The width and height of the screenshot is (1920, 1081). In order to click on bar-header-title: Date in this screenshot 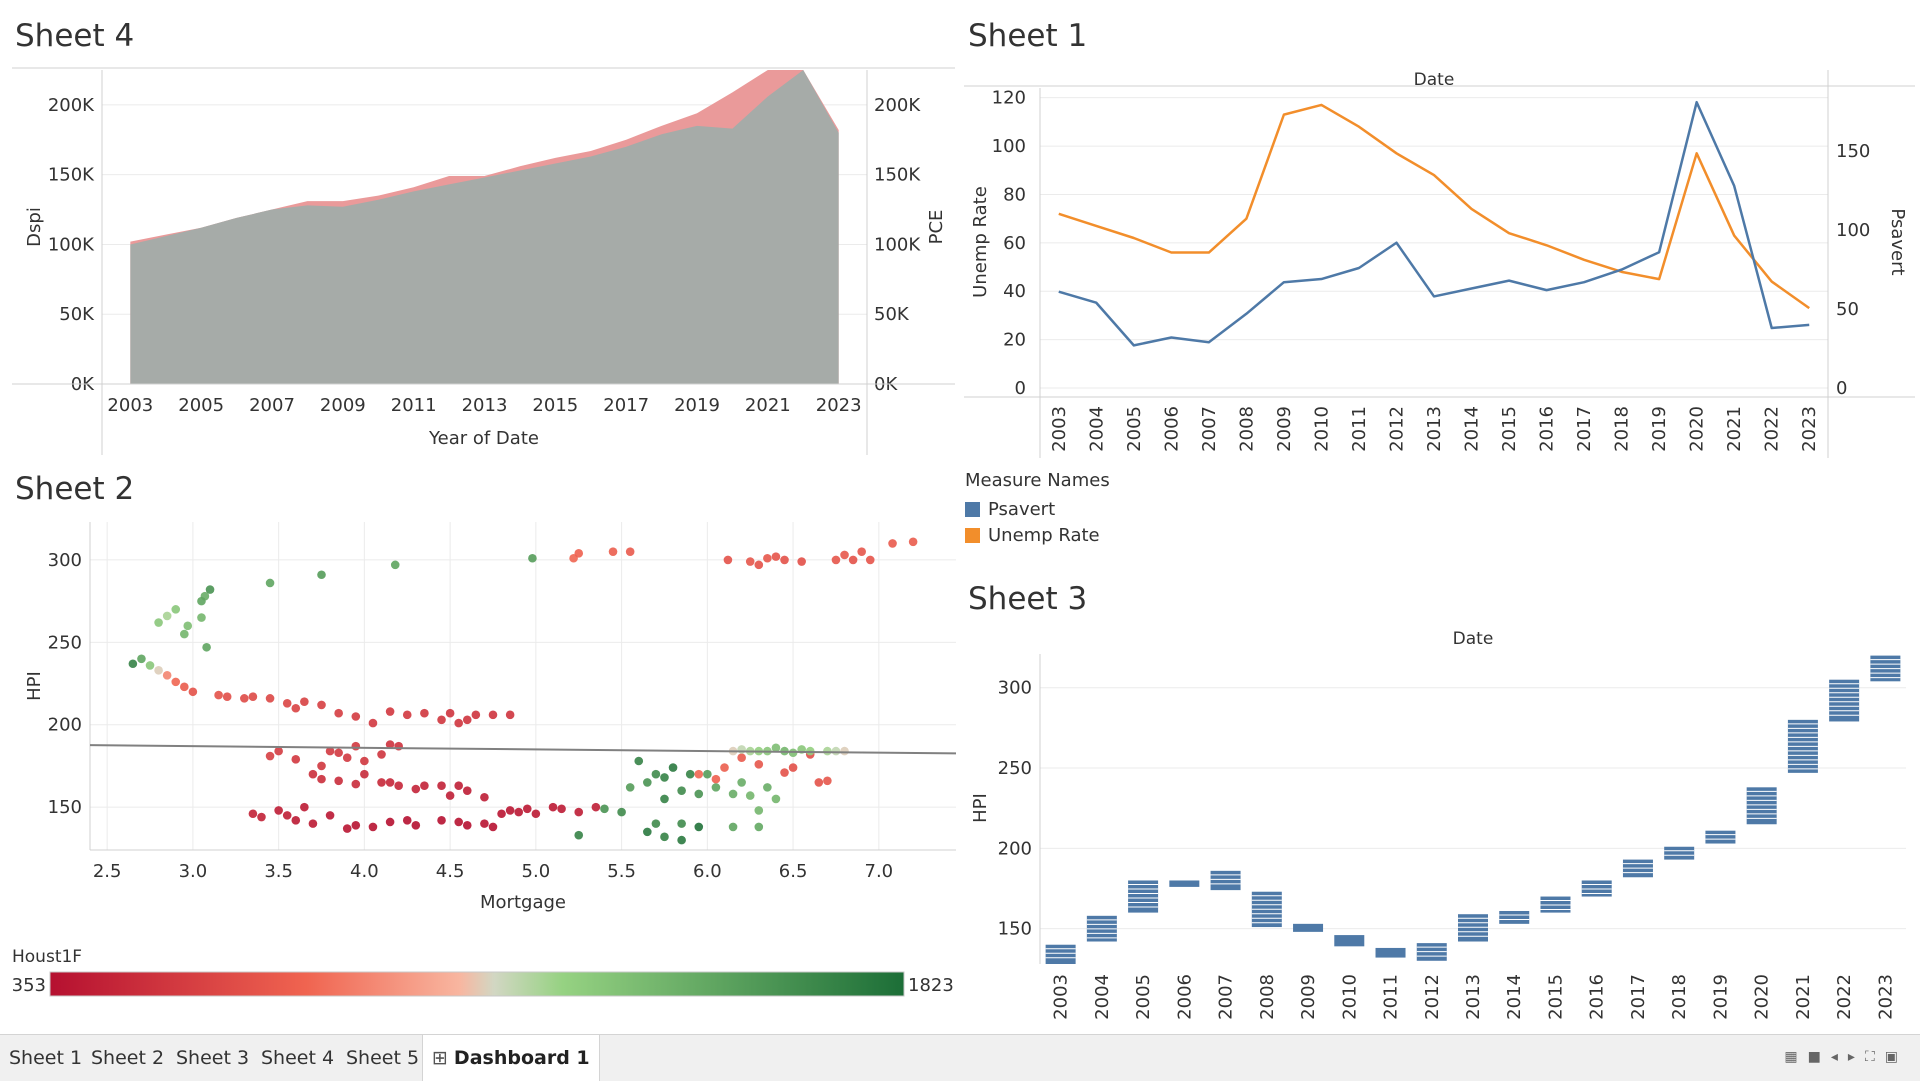, I will do `click(1473, 639)`.